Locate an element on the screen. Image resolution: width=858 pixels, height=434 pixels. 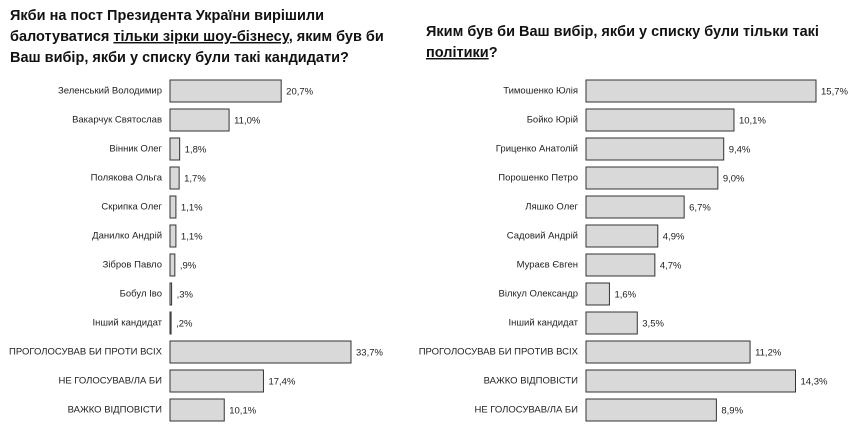
value-label: ,3% is located at coordinates (185, 295).